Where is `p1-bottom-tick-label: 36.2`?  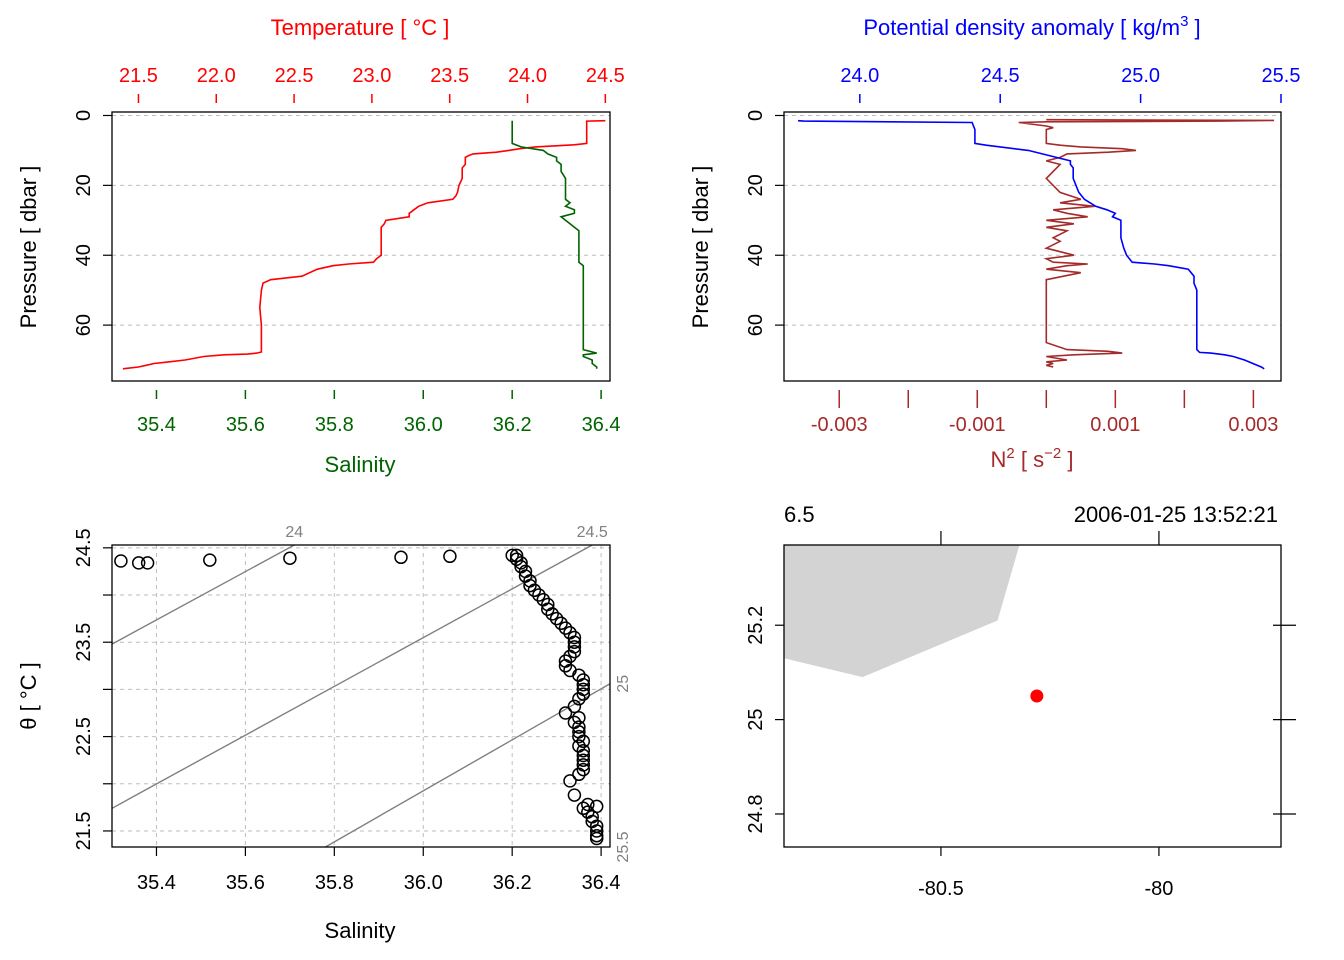
p1-bottom-tick-label: 36.2 is located at coordinates (512, 425).